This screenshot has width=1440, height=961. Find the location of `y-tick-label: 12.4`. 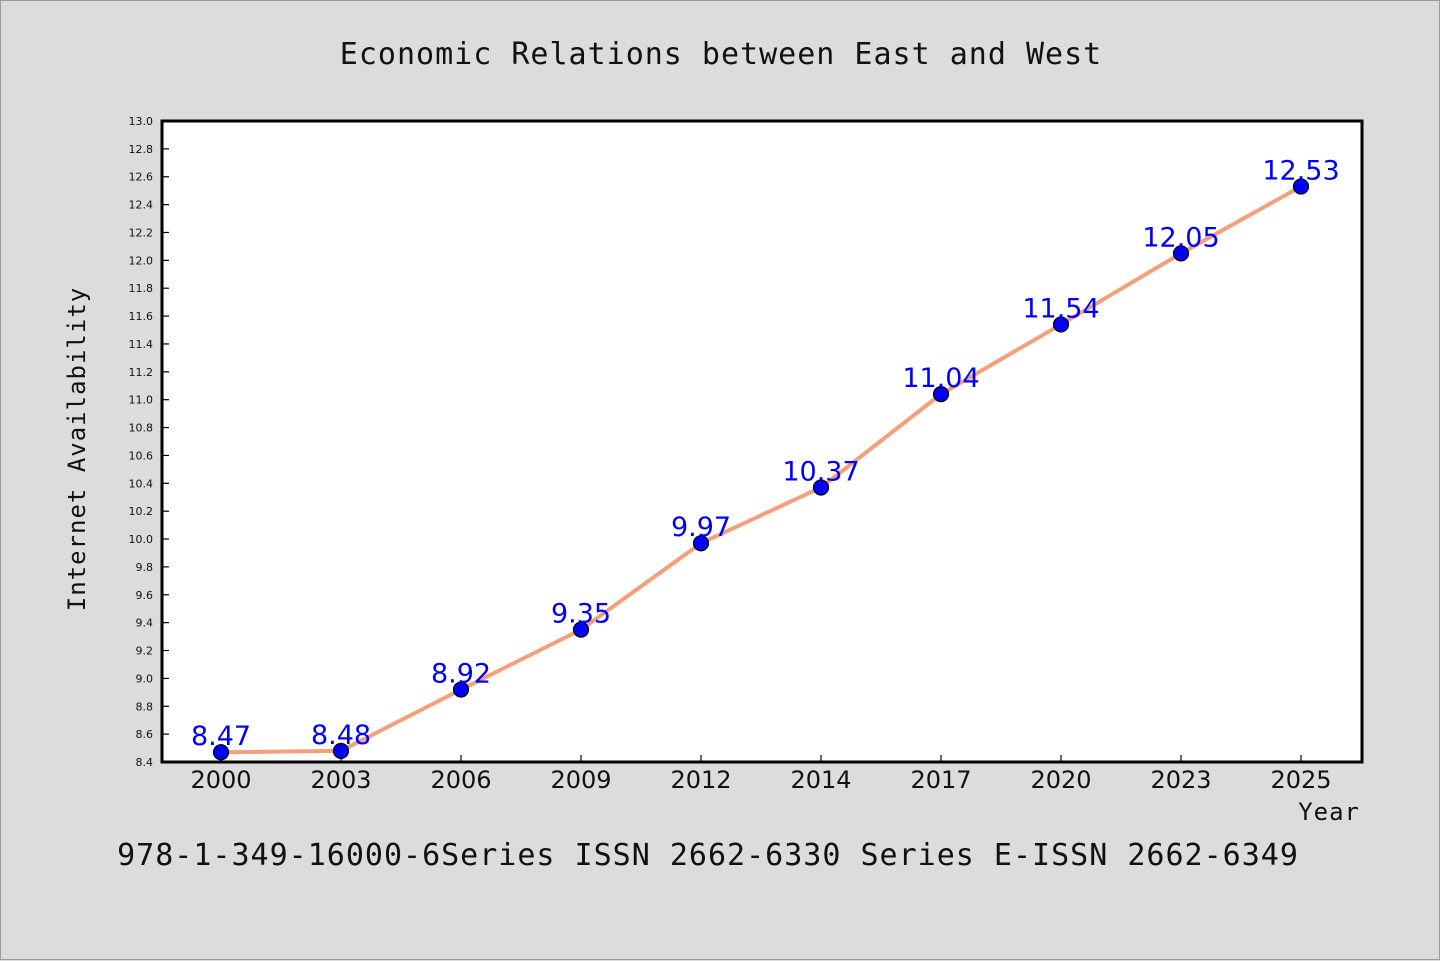

y-tick-label: 12.4 is located at coordinates (141, 205).